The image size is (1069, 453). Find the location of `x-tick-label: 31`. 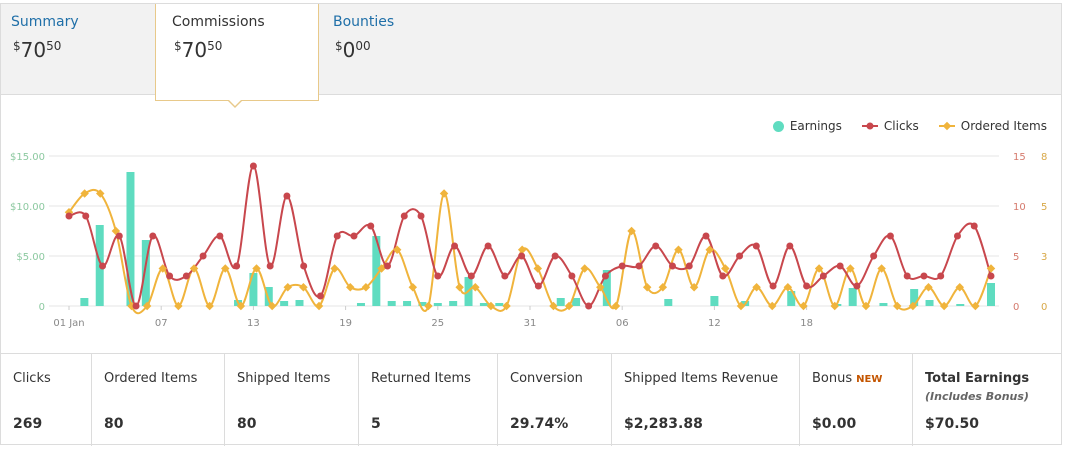

x-tick-label: 31 is located at coordinates (530, 323).